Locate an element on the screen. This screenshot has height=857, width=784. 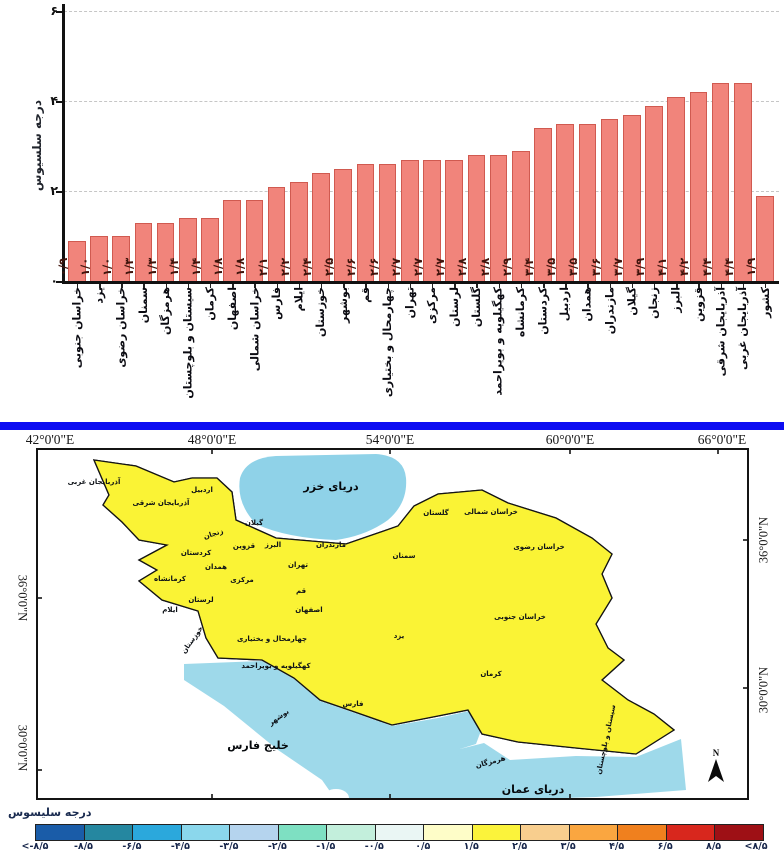
province-label: کهگیلویه و بویراحمد is located at coordinates (276, 665).